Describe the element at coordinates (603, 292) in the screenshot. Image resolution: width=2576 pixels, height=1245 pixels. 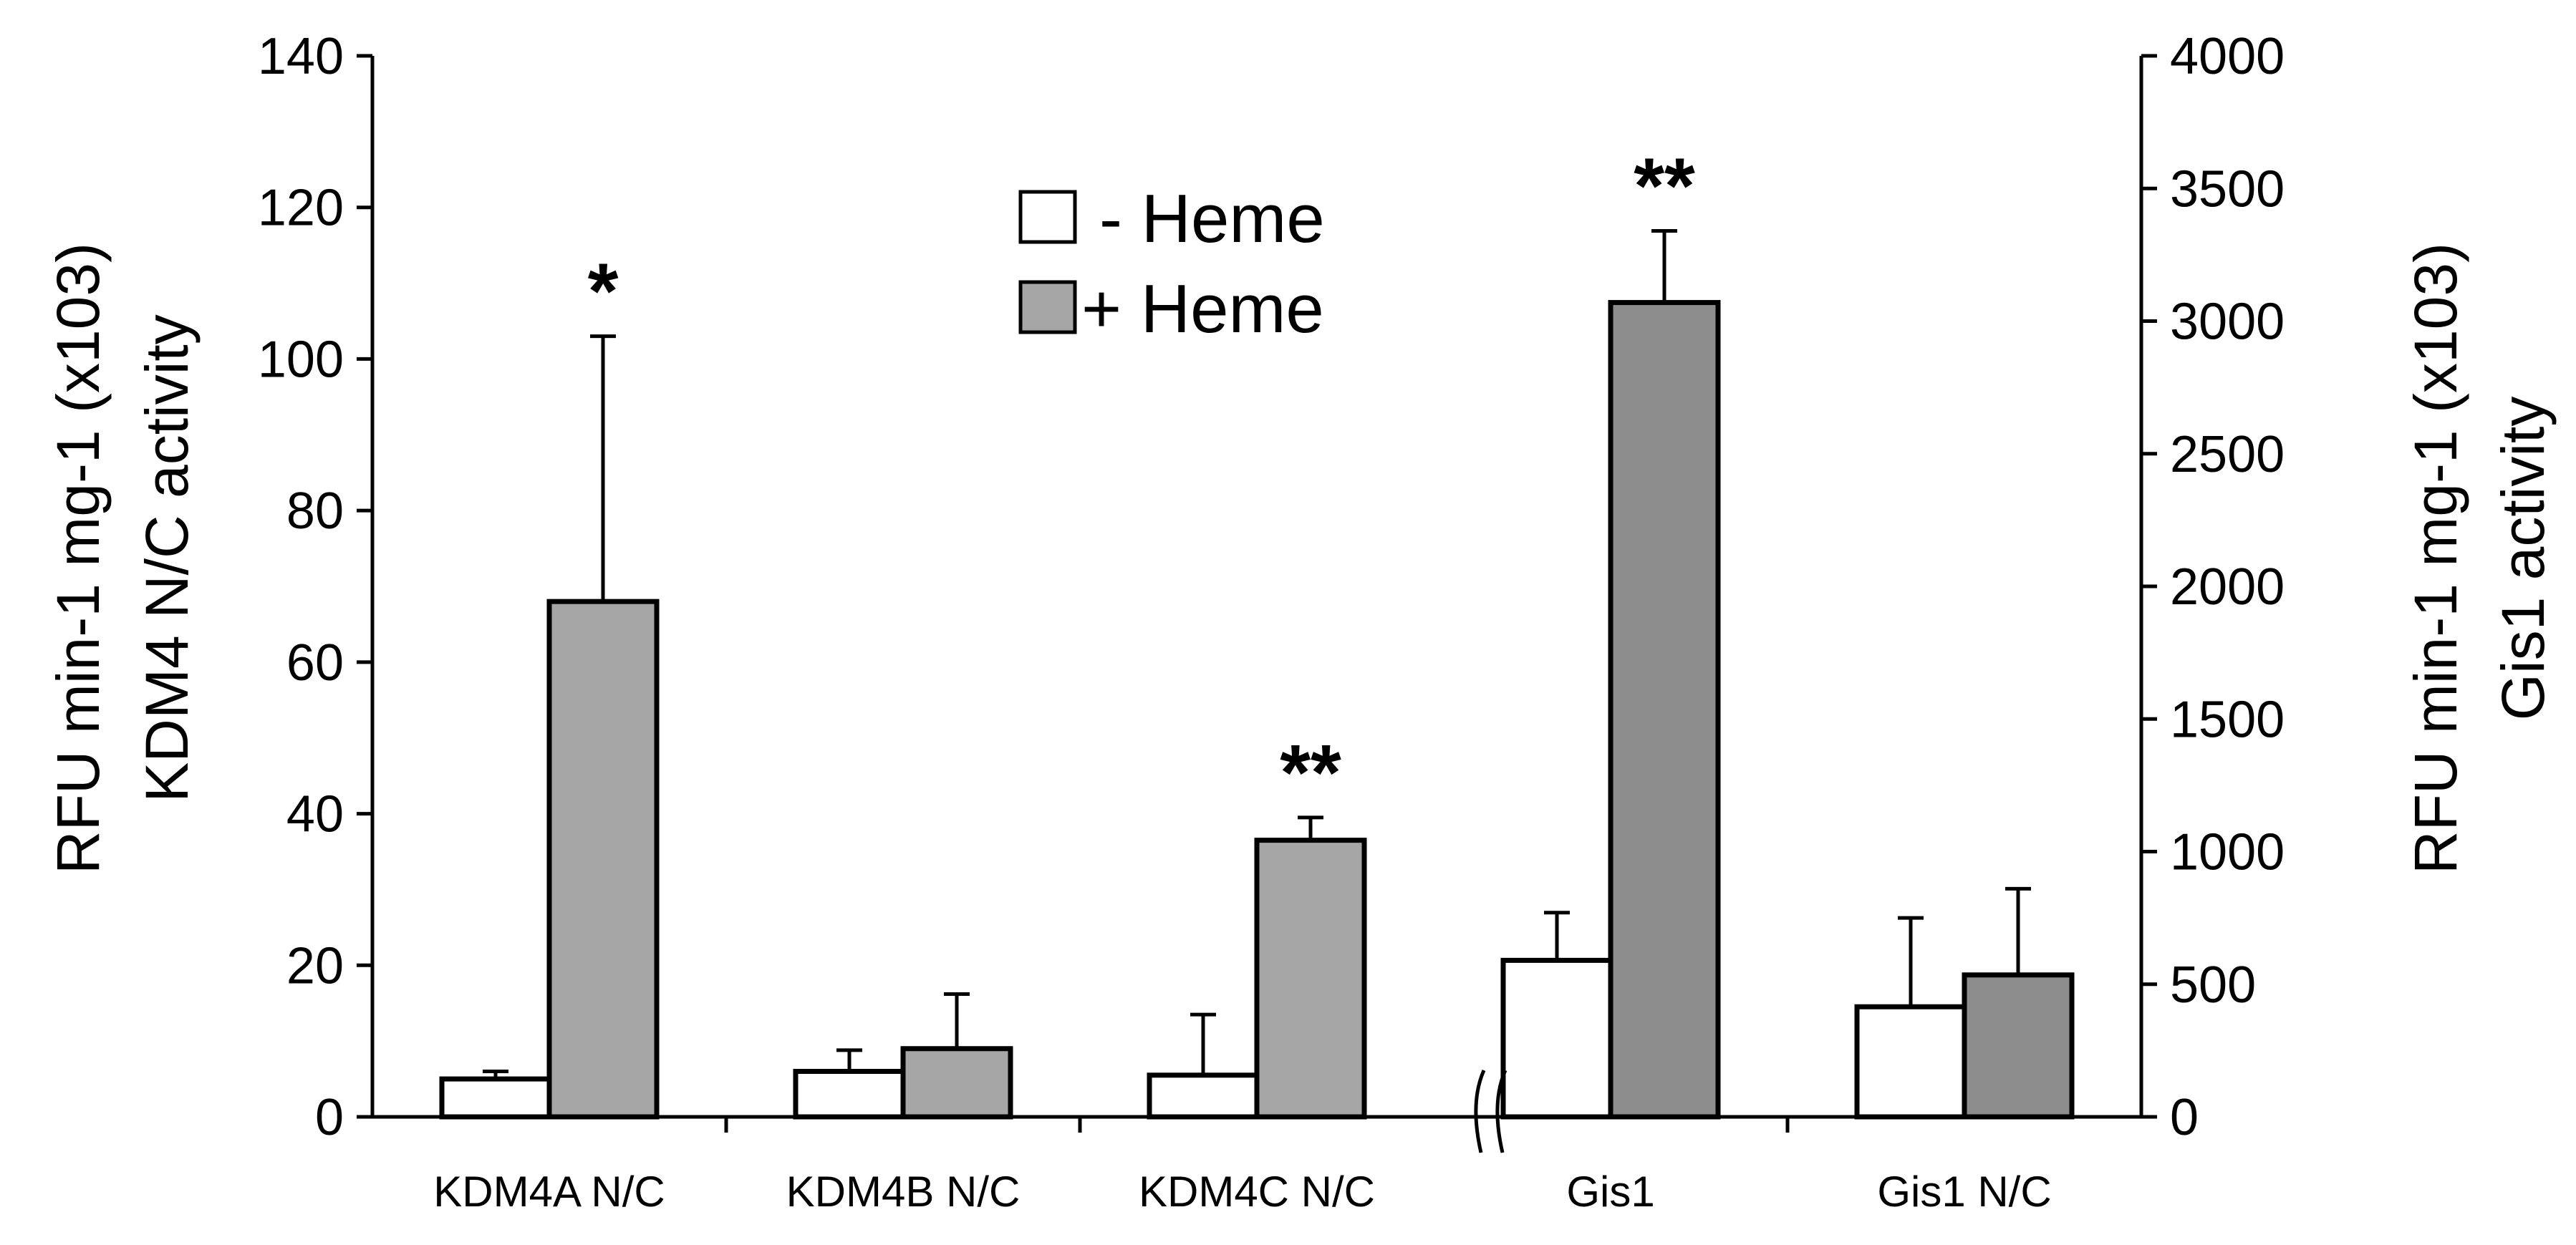
I see `significance-marker: *` at that location.